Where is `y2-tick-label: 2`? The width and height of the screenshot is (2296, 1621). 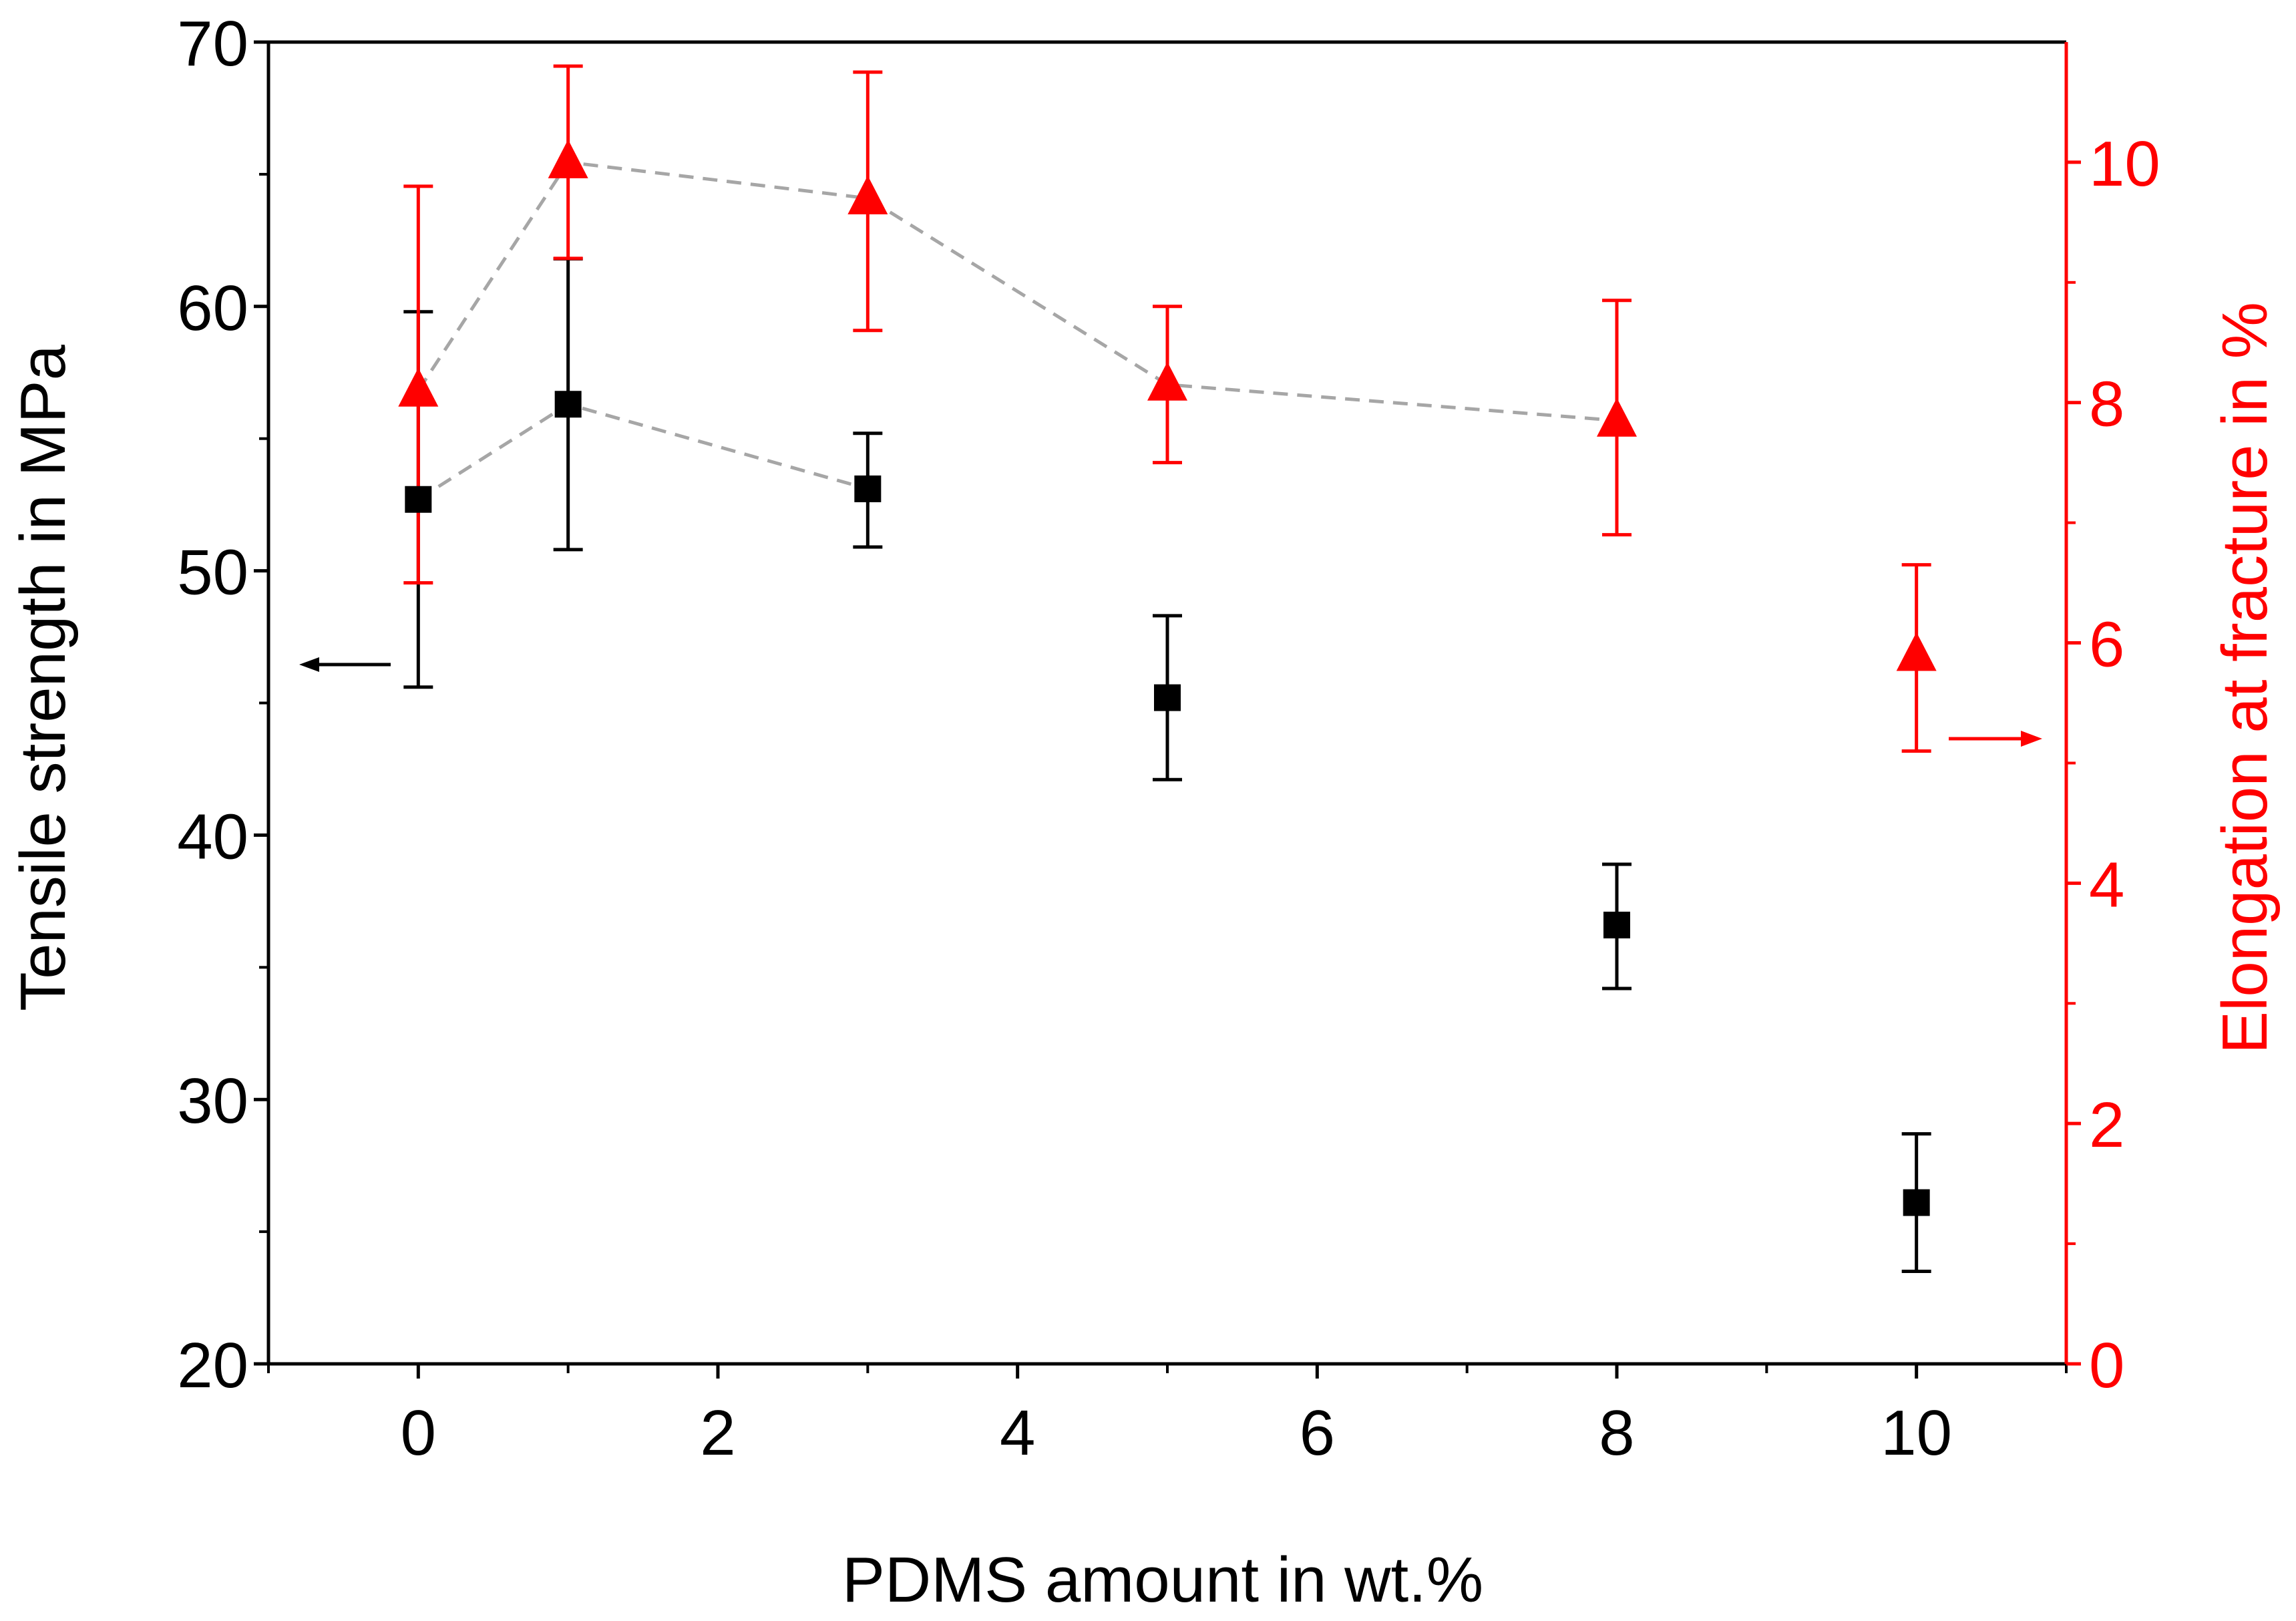
y2-tick-label: 2 is located at coordinates (2106, 1125).